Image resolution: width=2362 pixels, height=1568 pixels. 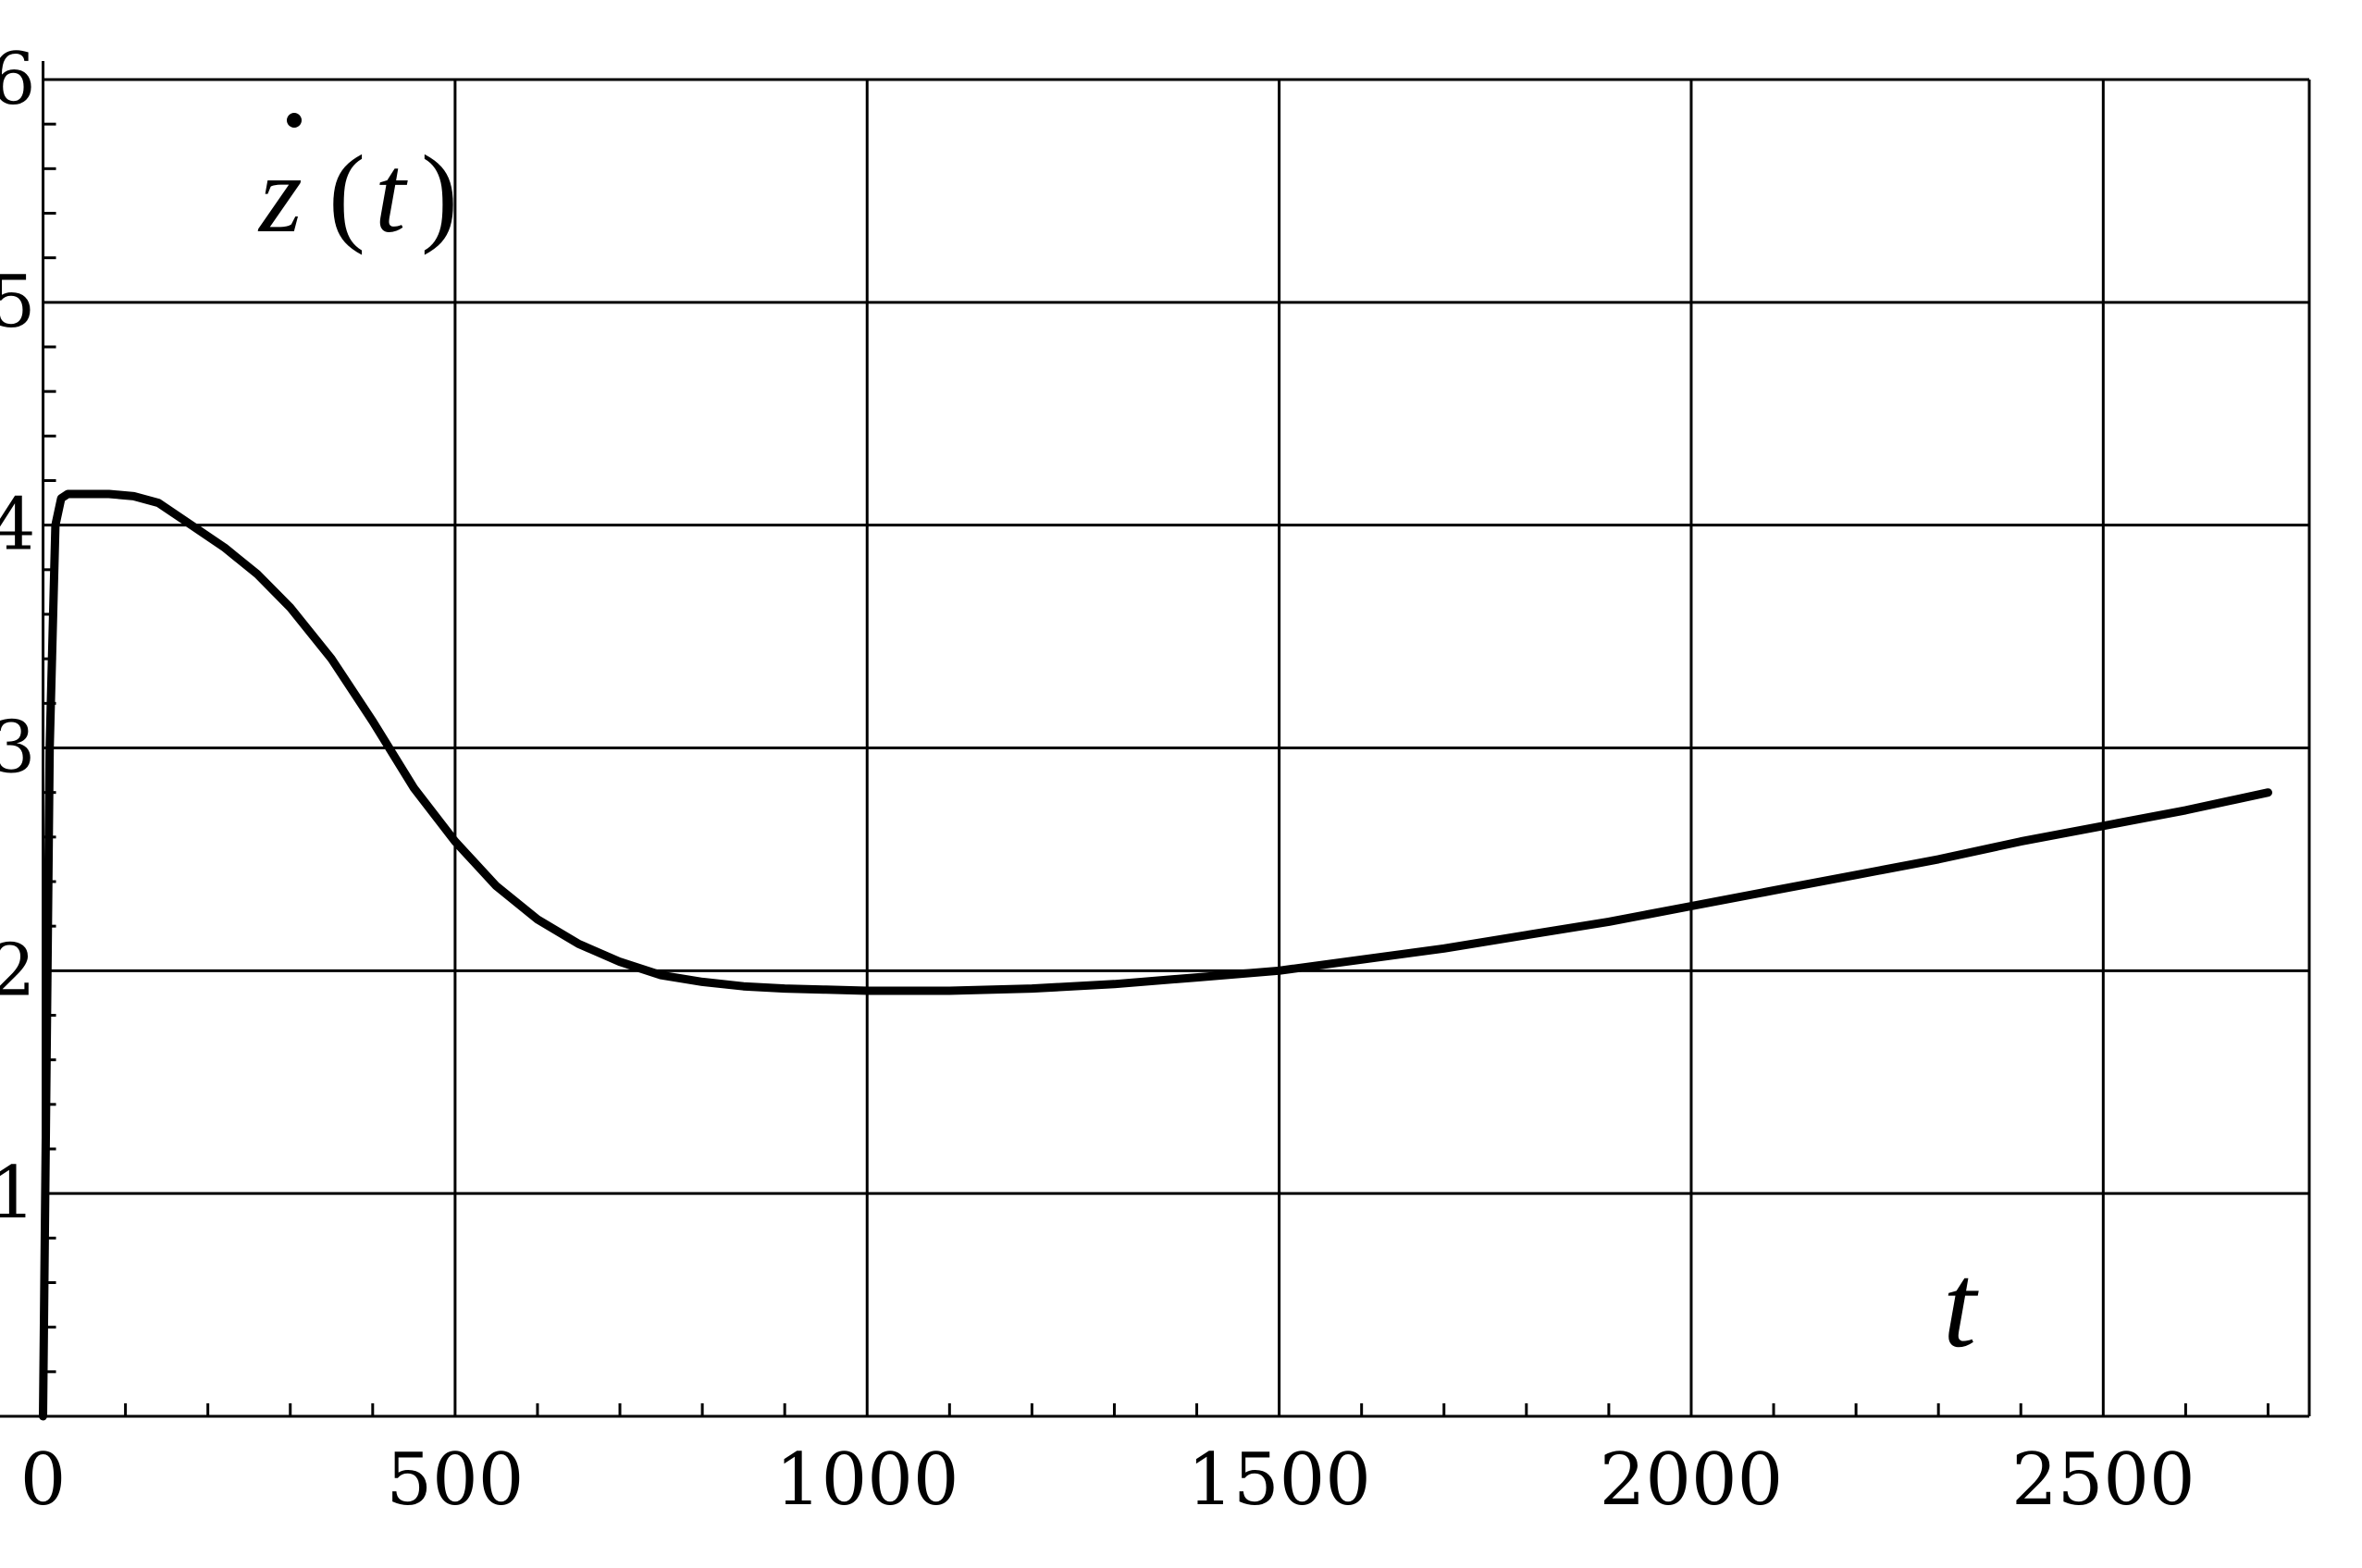 I want to click on y-axis-title-close-paren: ), so click(x=440, y=193).